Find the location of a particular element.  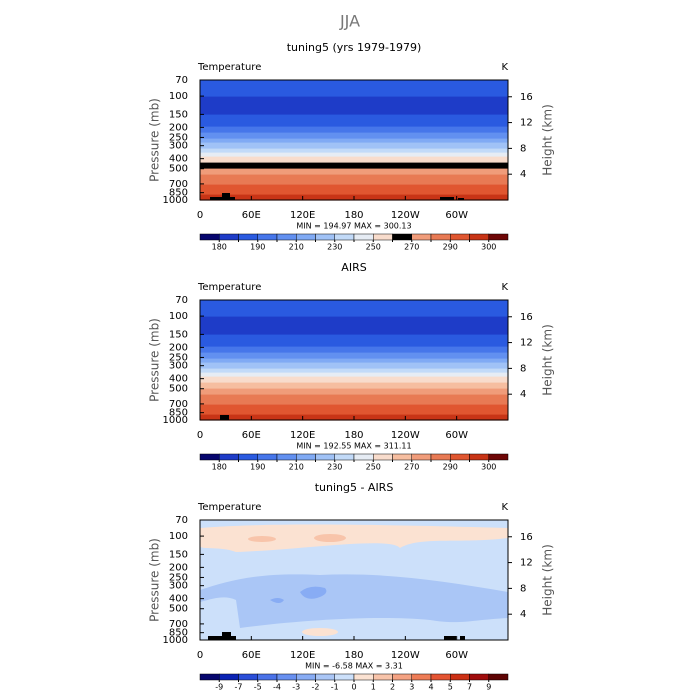

x-tick-label: 60E is located at coordinates (251, 655).